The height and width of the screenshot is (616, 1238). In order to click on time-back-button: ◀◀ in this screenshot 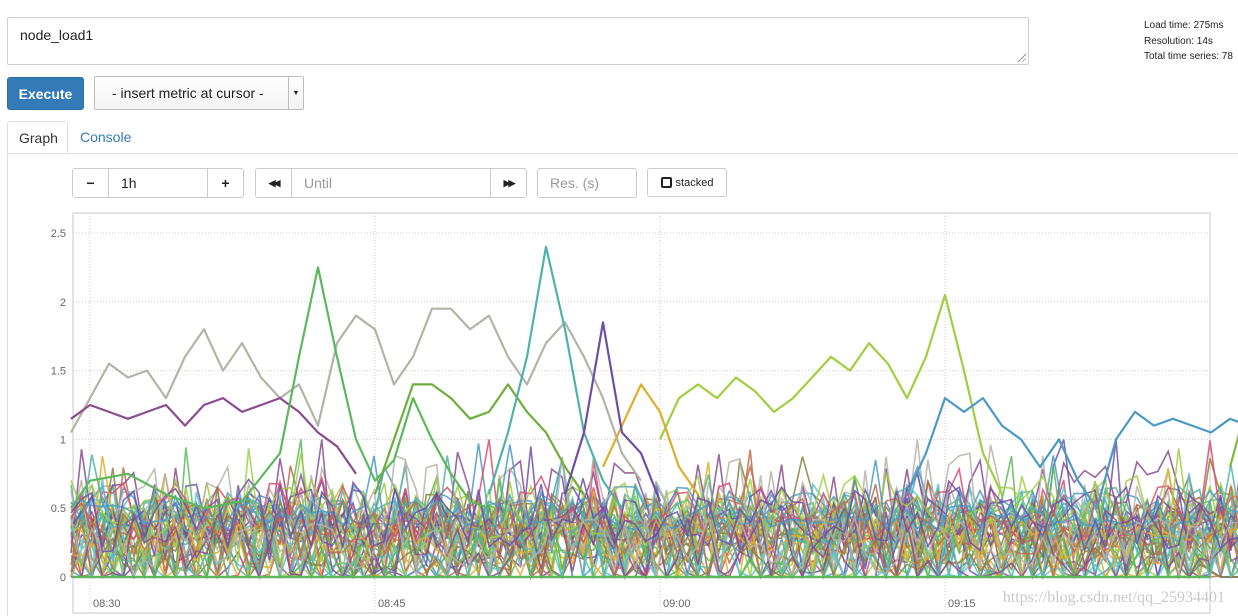, I will do `click(273, 183)`.